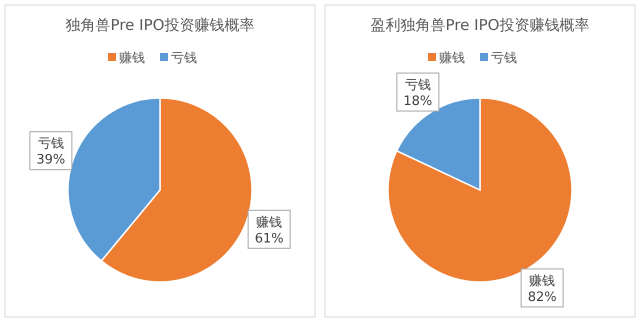 The width and height of the screenshot is (640, 322). Describe the element at coordinates (51, 160) in the screenshot. I see `data-label: 39%` at that location.